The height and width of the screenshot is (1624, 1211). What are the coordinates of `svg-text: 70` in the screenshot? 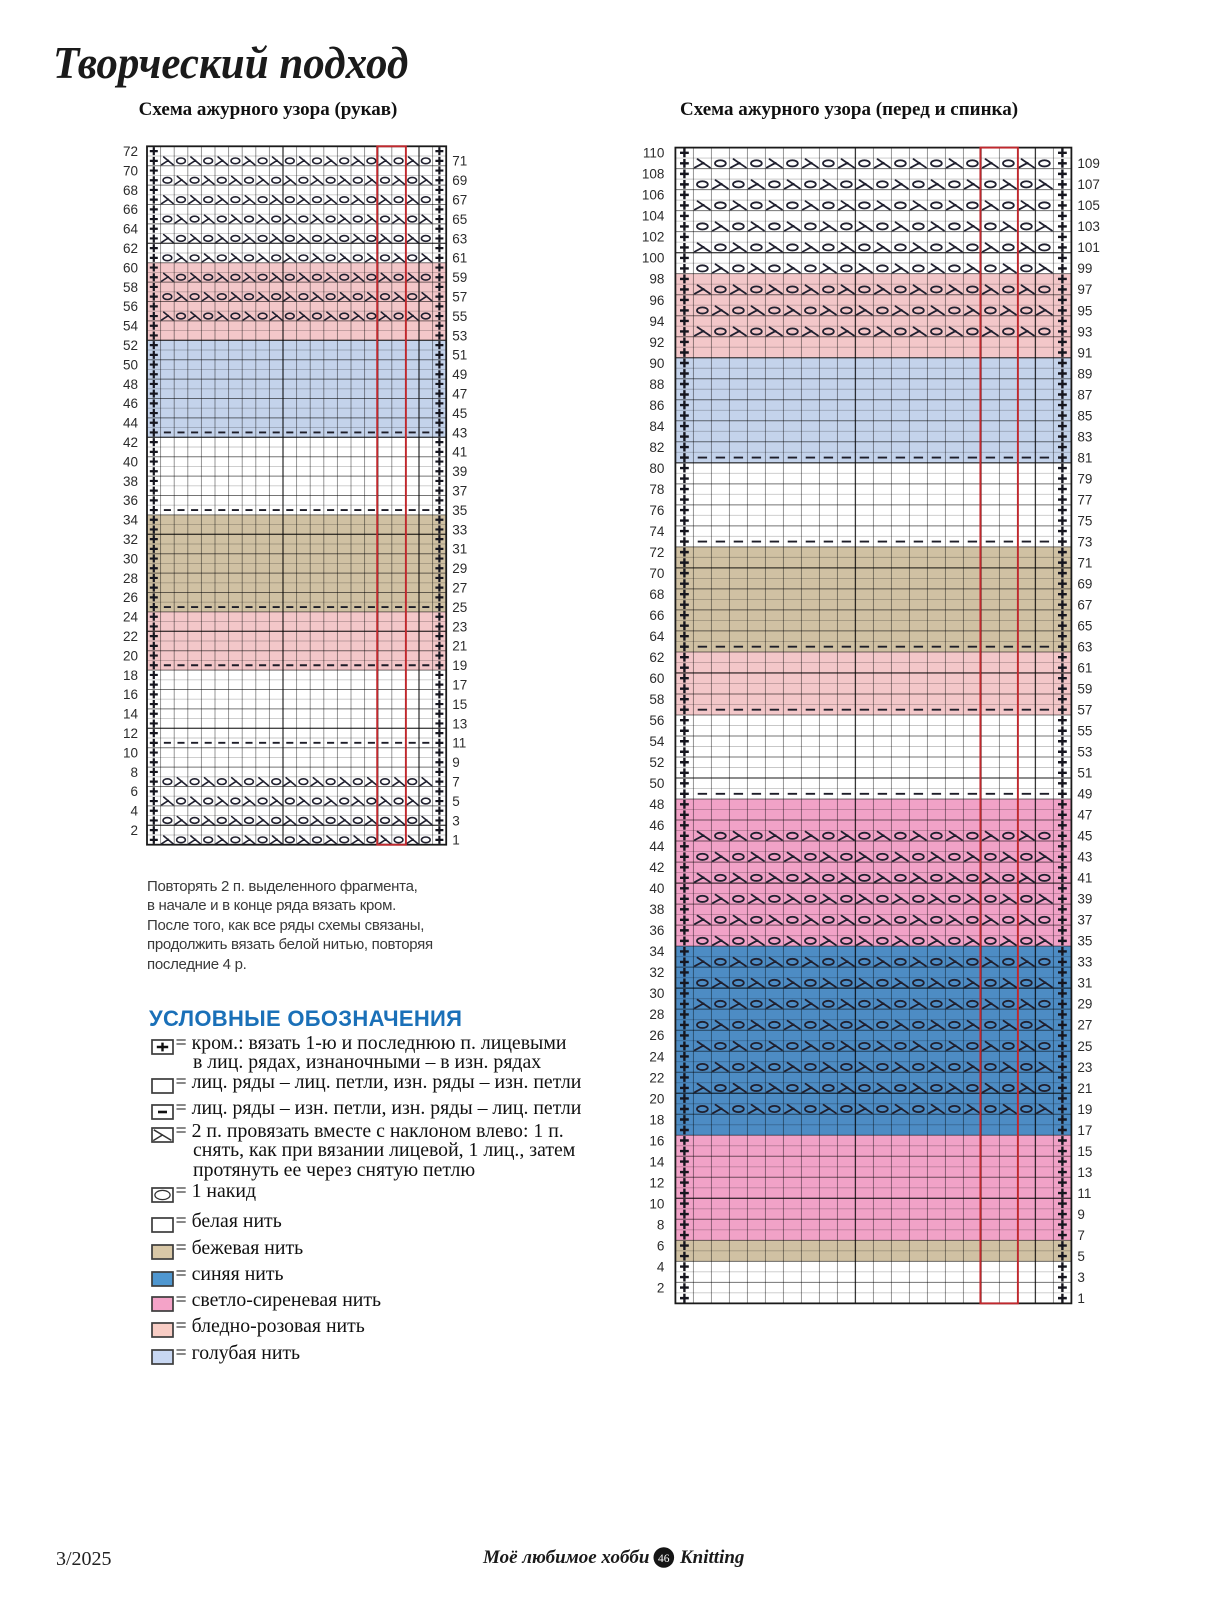 It's located at (130, 170).